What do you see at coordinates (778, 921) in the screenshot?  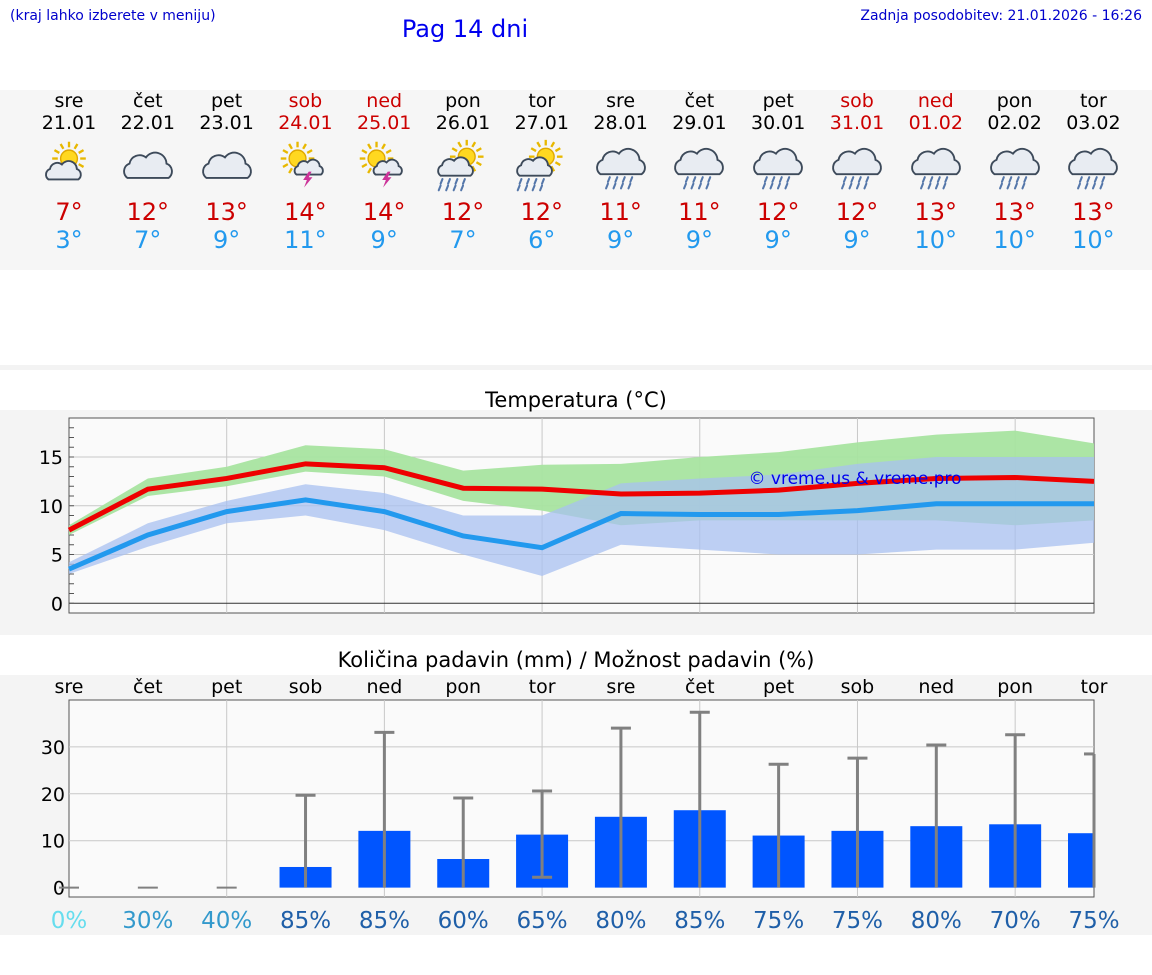 I see `probability-label: 75%` at bounding box center [778, 921].